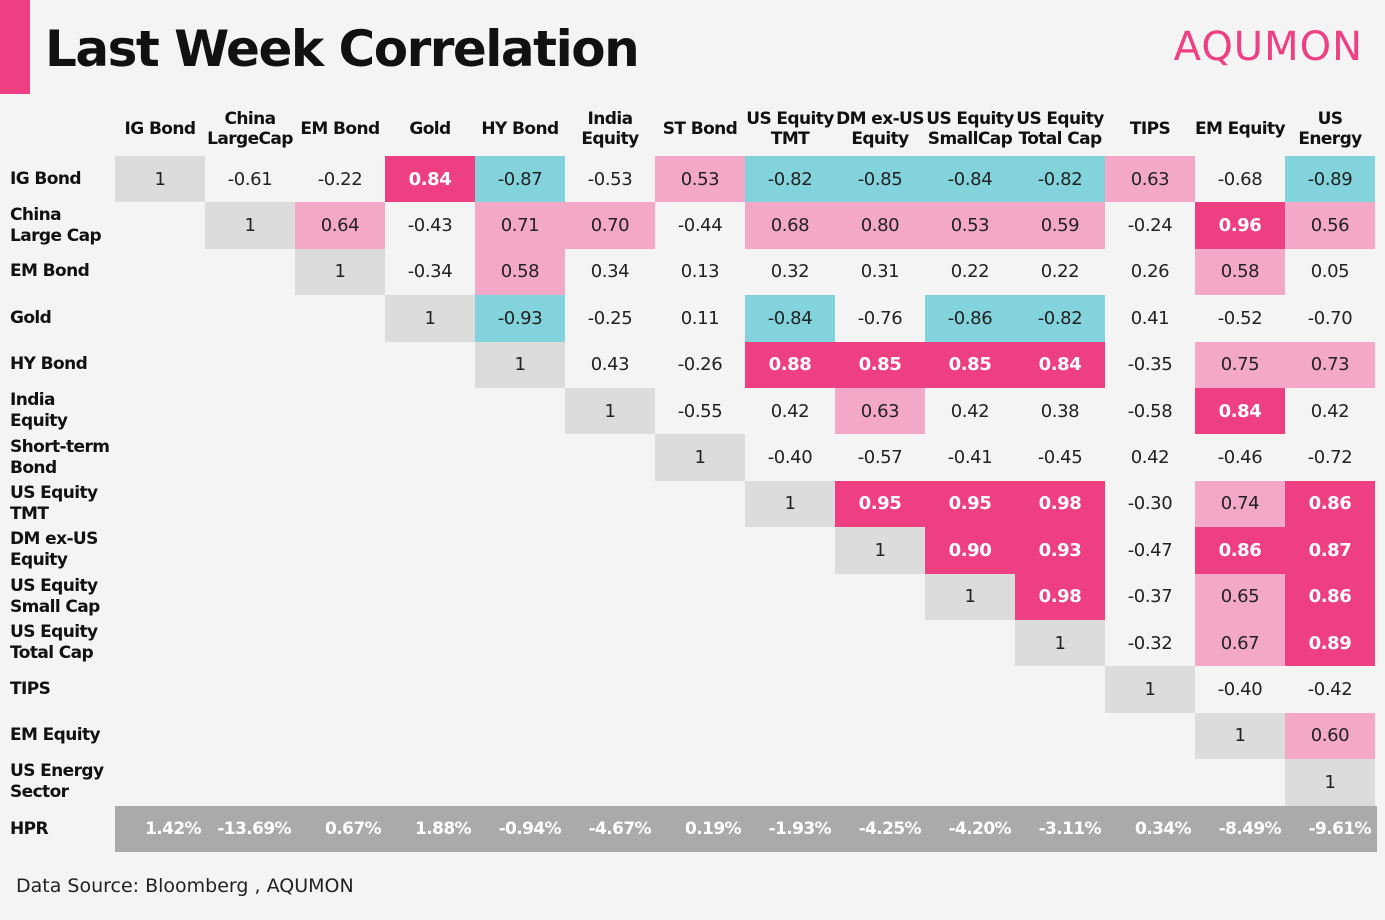 This screenshot has width=1385, height=920. I want to click on correlation-cell-r3-c10: -0.82, so click(1060, 318).